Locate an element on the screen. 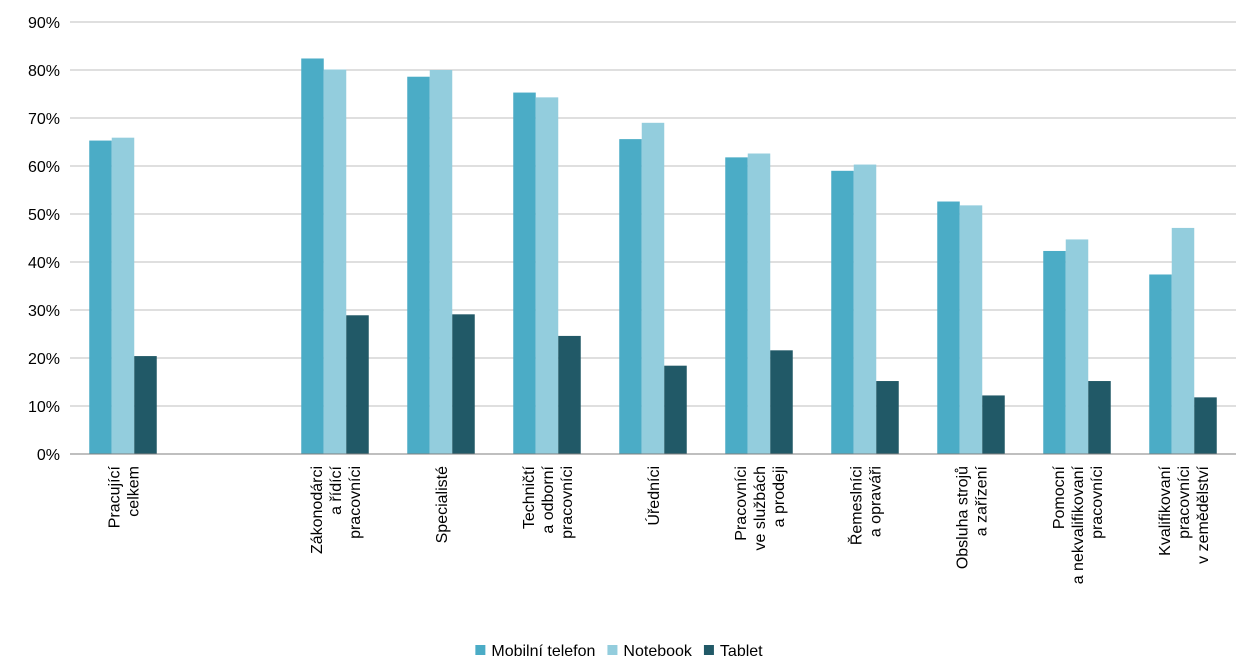 This screenshot has width=1238, height=668. category-label-line: Pracující is located at coordinates (115, 496).